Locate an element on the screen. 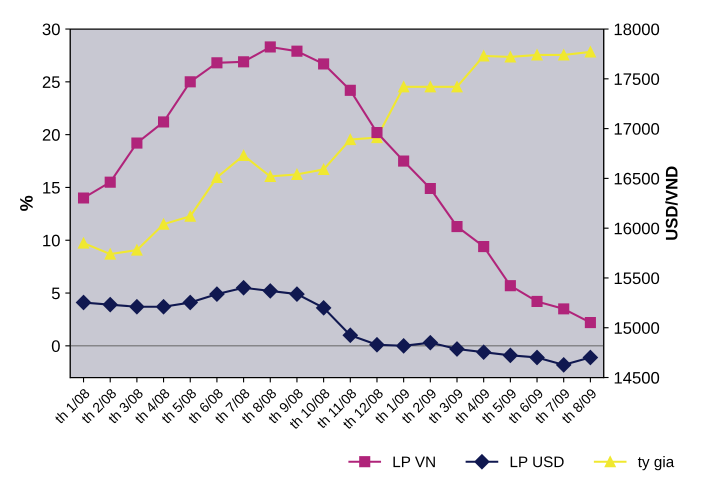 The width and height of the screenshot is (702, 484). y-tick-label: 10 is located at coordinates (51, 240).